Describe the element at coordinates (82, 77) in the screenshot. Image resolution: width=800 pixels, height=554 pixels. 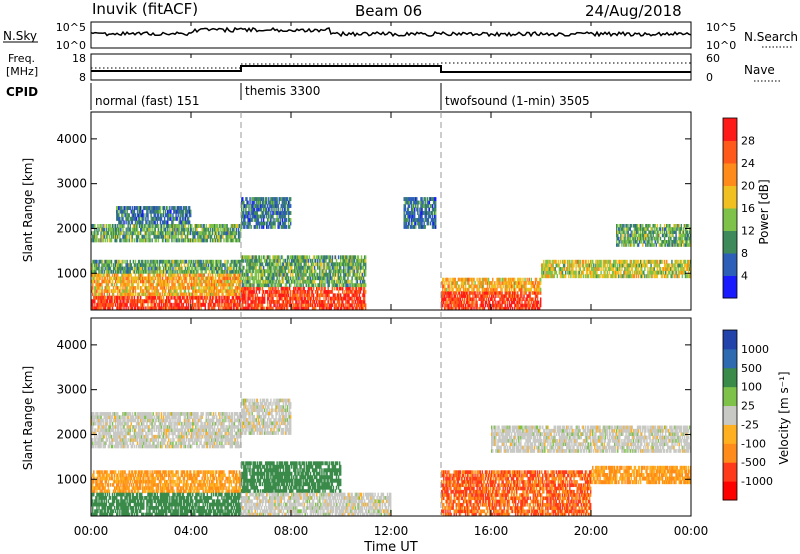
I see `freq-tick-bottom: 8` at that location.